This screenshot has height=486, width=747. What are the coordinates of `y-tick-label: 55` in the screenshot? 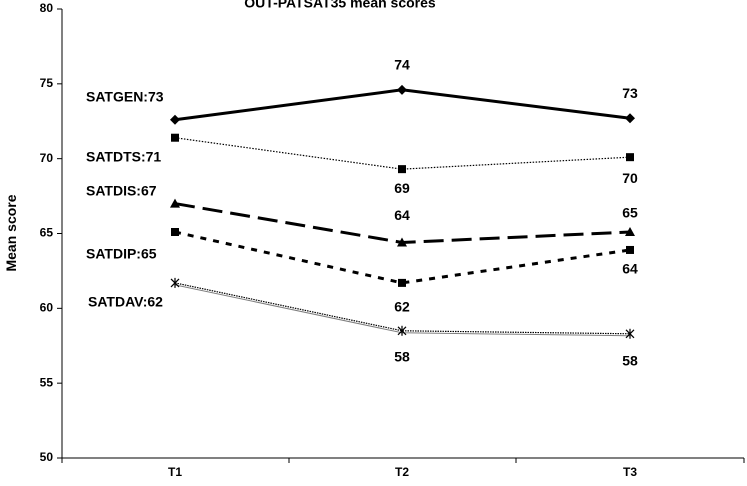 It's located at (47, 382).